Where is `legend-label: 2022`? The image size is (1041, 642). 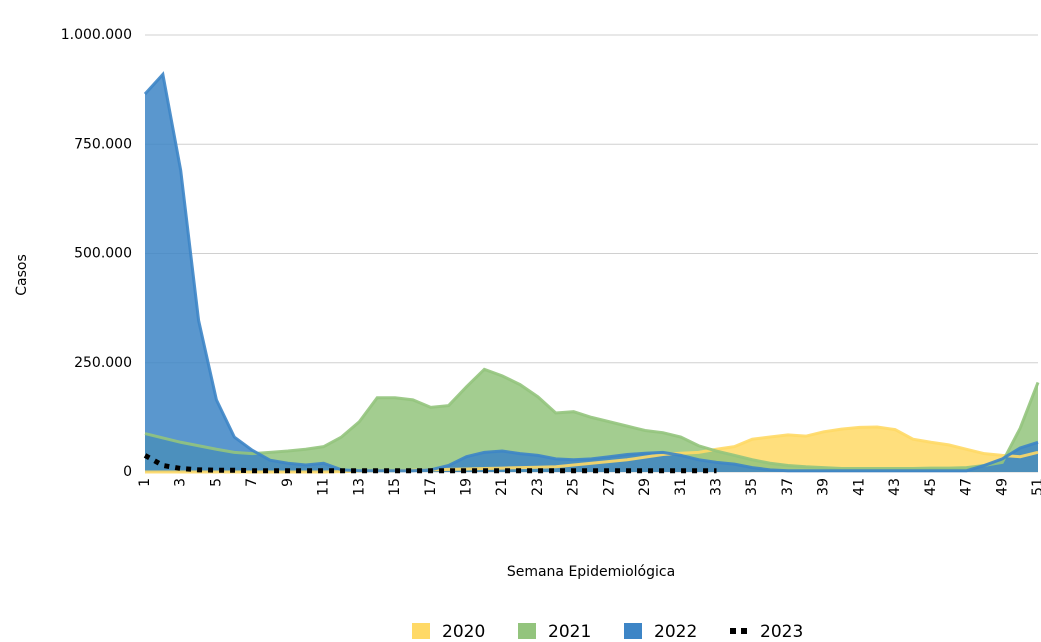 legend-label: 2022 is located at coordinates (675, 632).